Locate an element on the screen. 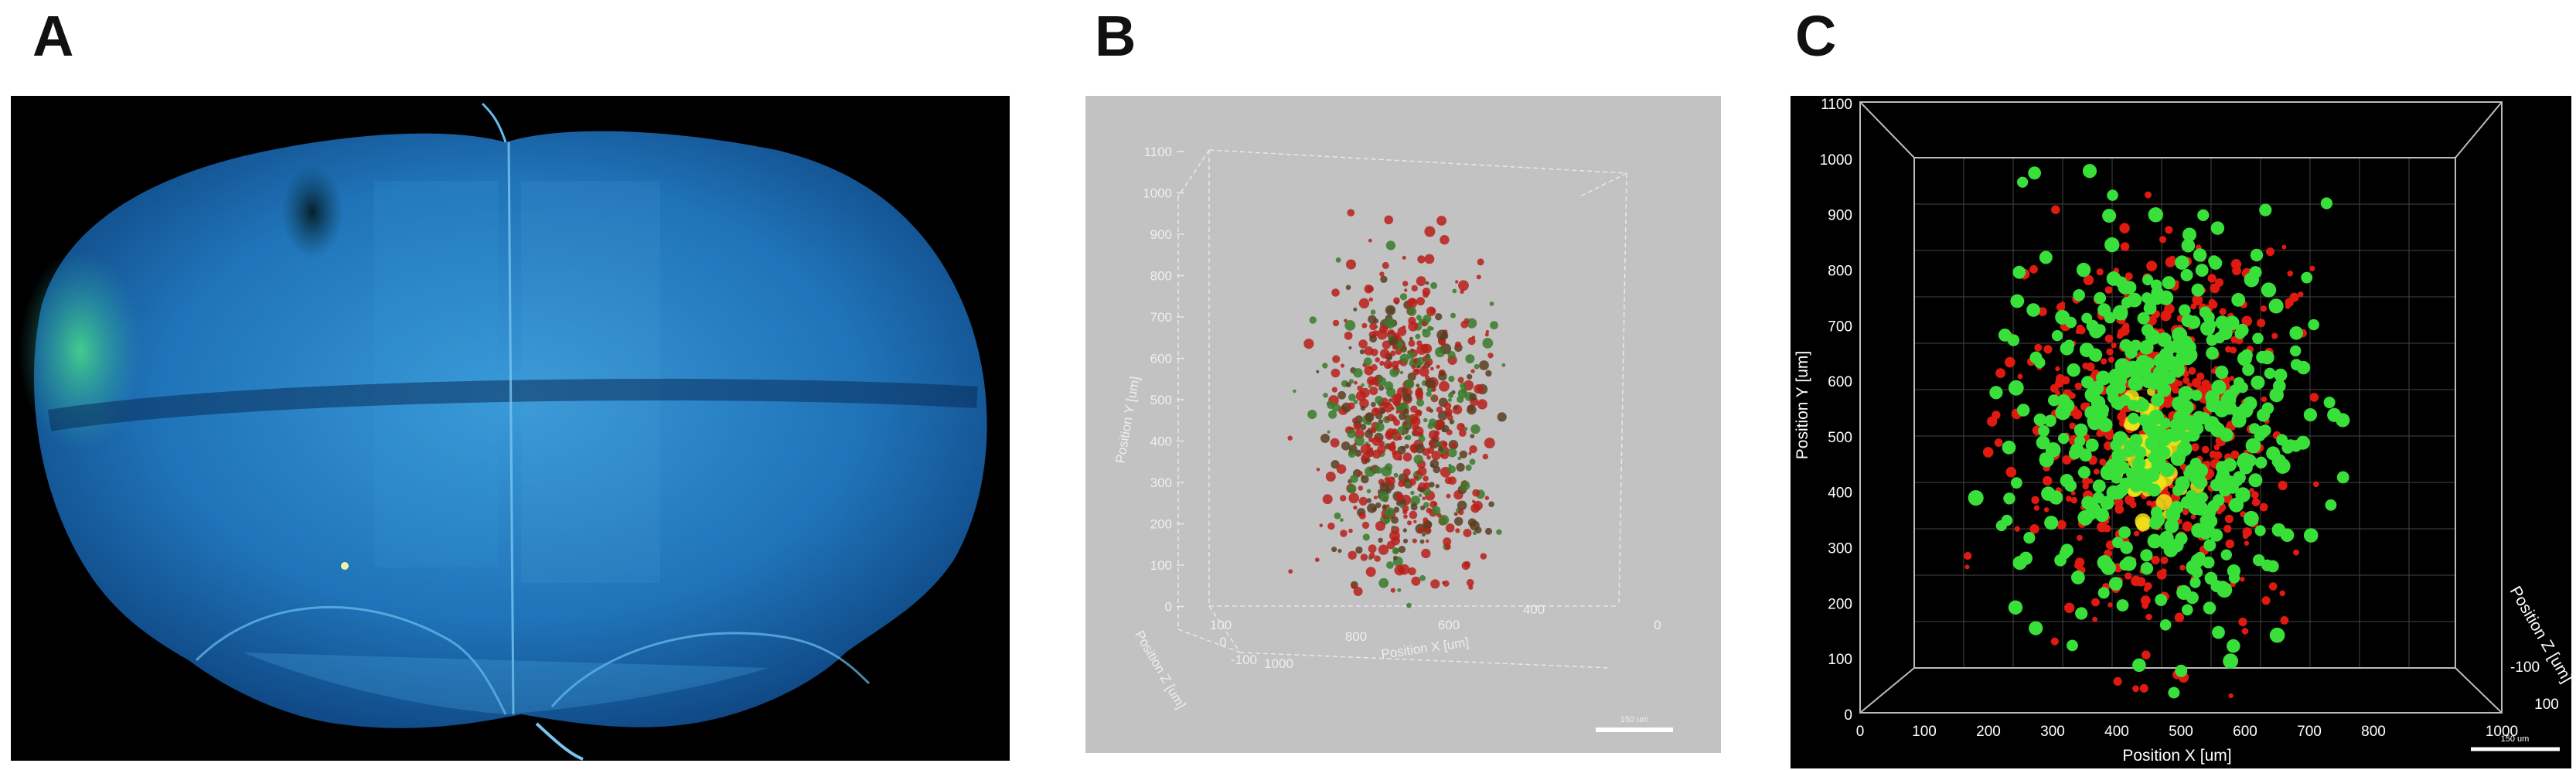 This screenshot has width=2576, height=770. panel-c-y-tick: 600 is located at coordinates (1840, 382).